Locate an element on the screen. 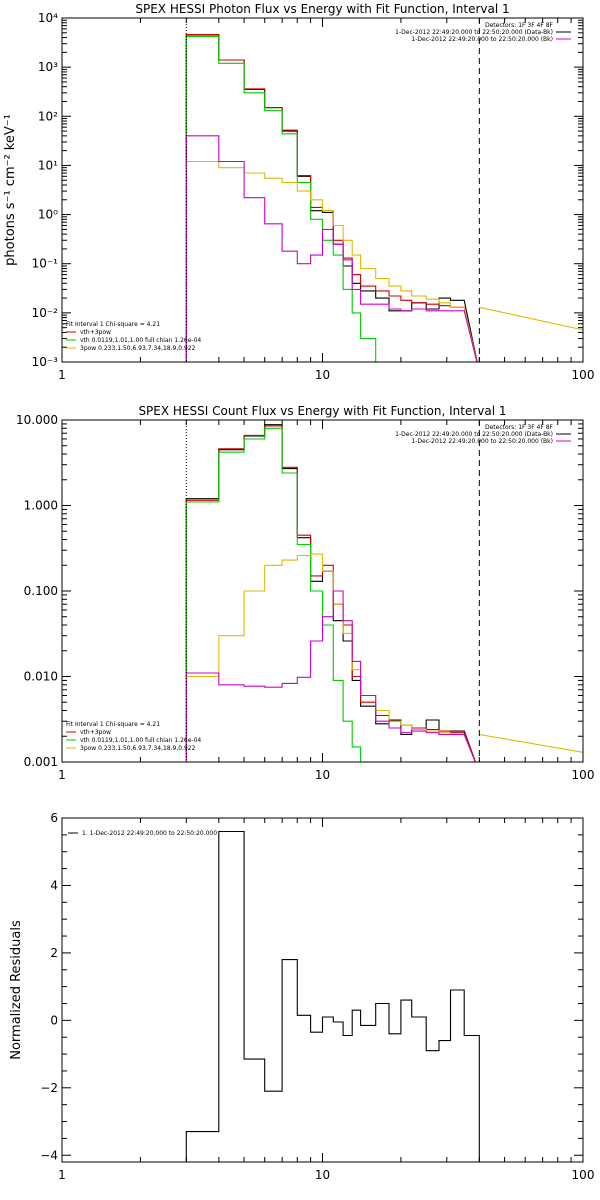 Image resolution: width=600 pixels, height=1200 pixels. y-tick-label: 0.100 is located at coordinates (41, 591).